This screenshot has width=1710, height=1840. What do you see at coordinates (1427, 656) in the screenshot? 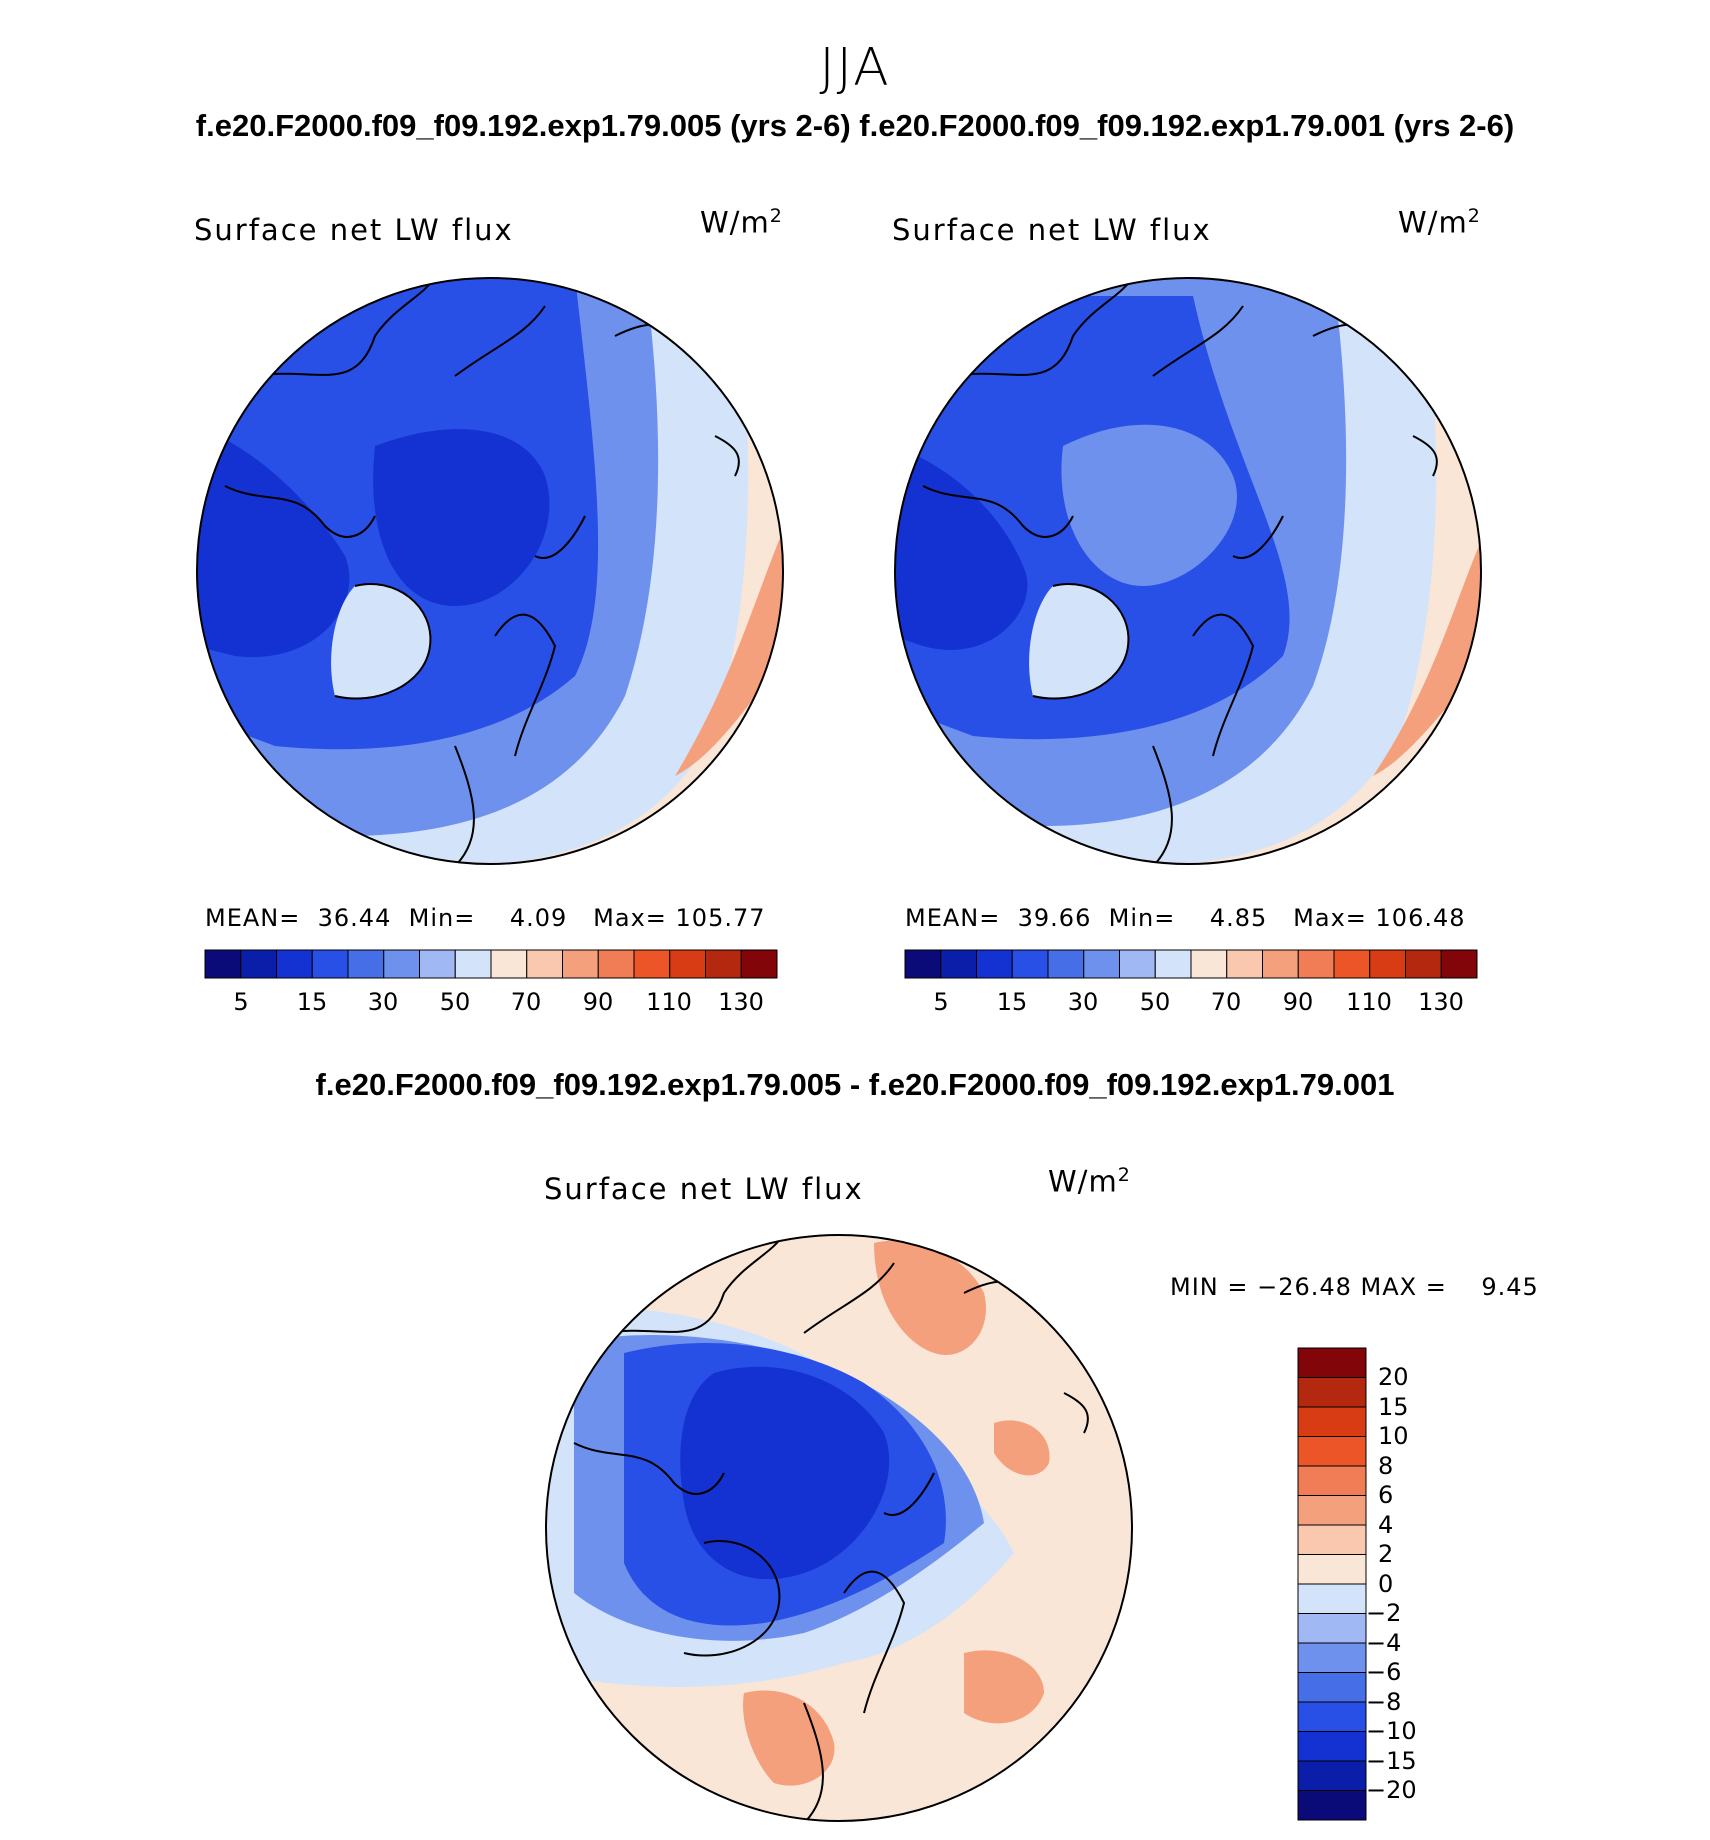
I see `map-2-red-edge-right` at bounding box center [1427, 656].